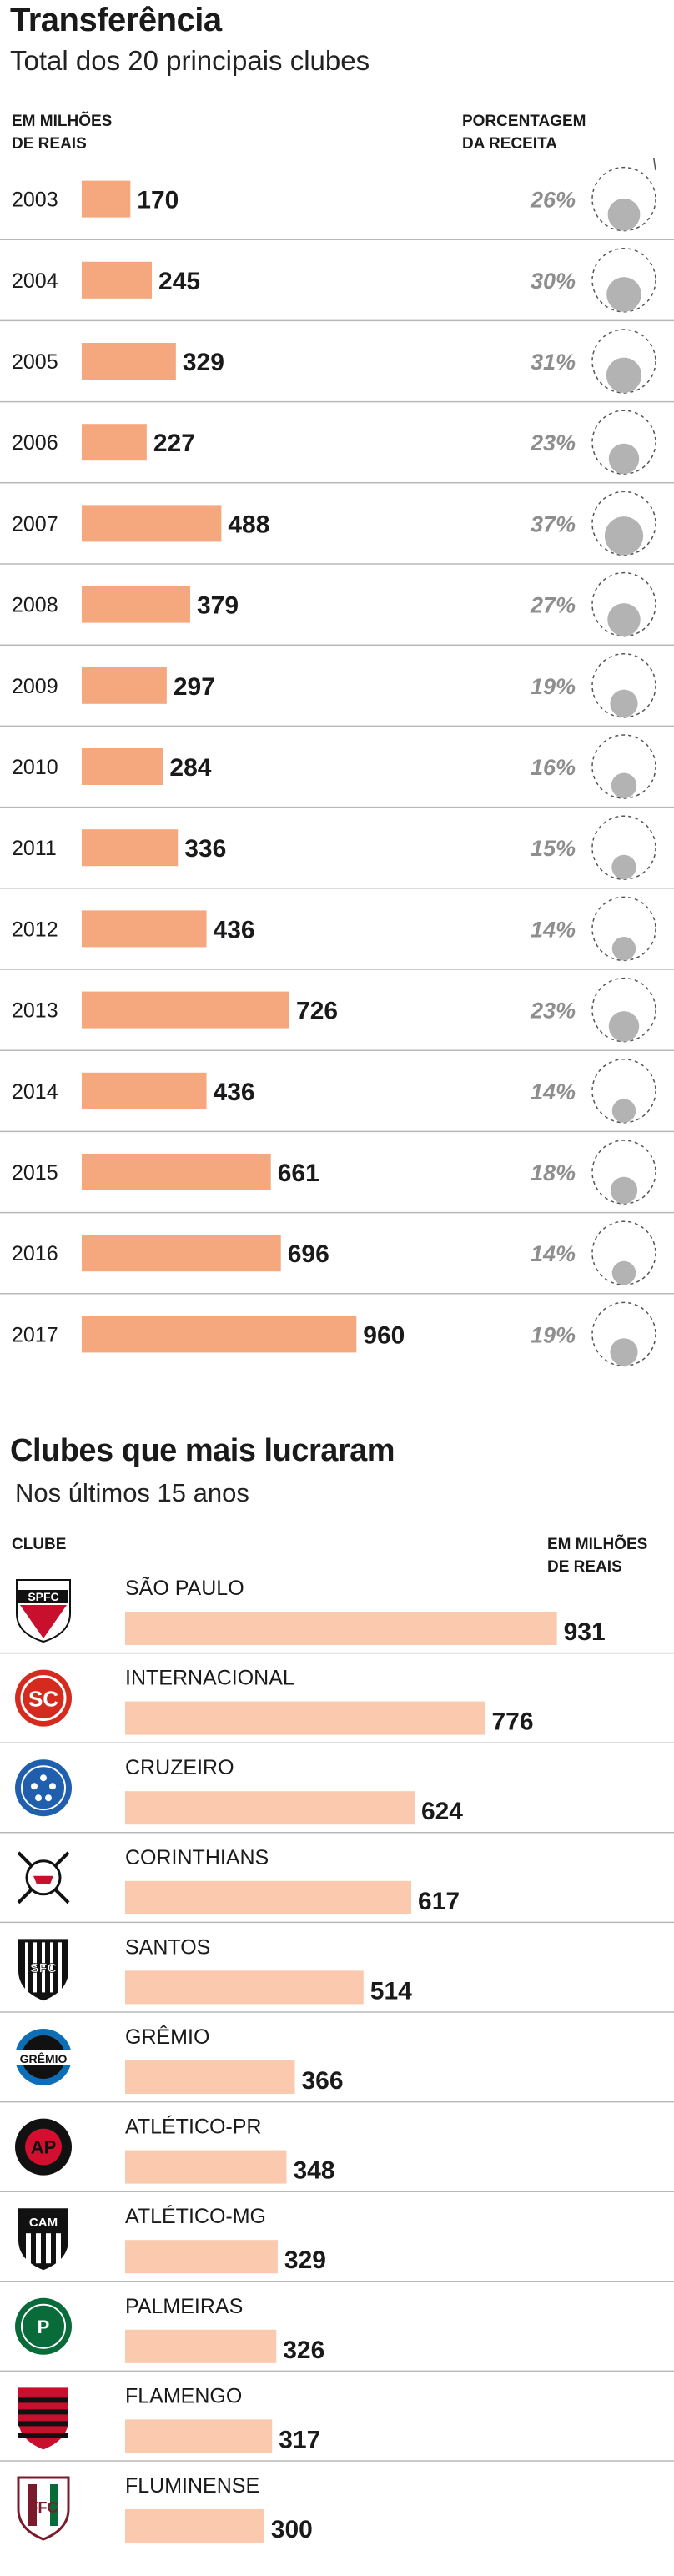 This screenshot has height=2576, width=674. I want to click on crest-inner, so click(43, 2147).